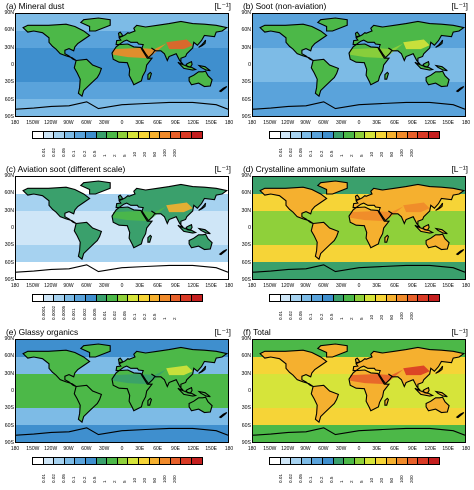 The width and height of the screenshot is (474, 490). I want to click on world-map, so click(359, 228).